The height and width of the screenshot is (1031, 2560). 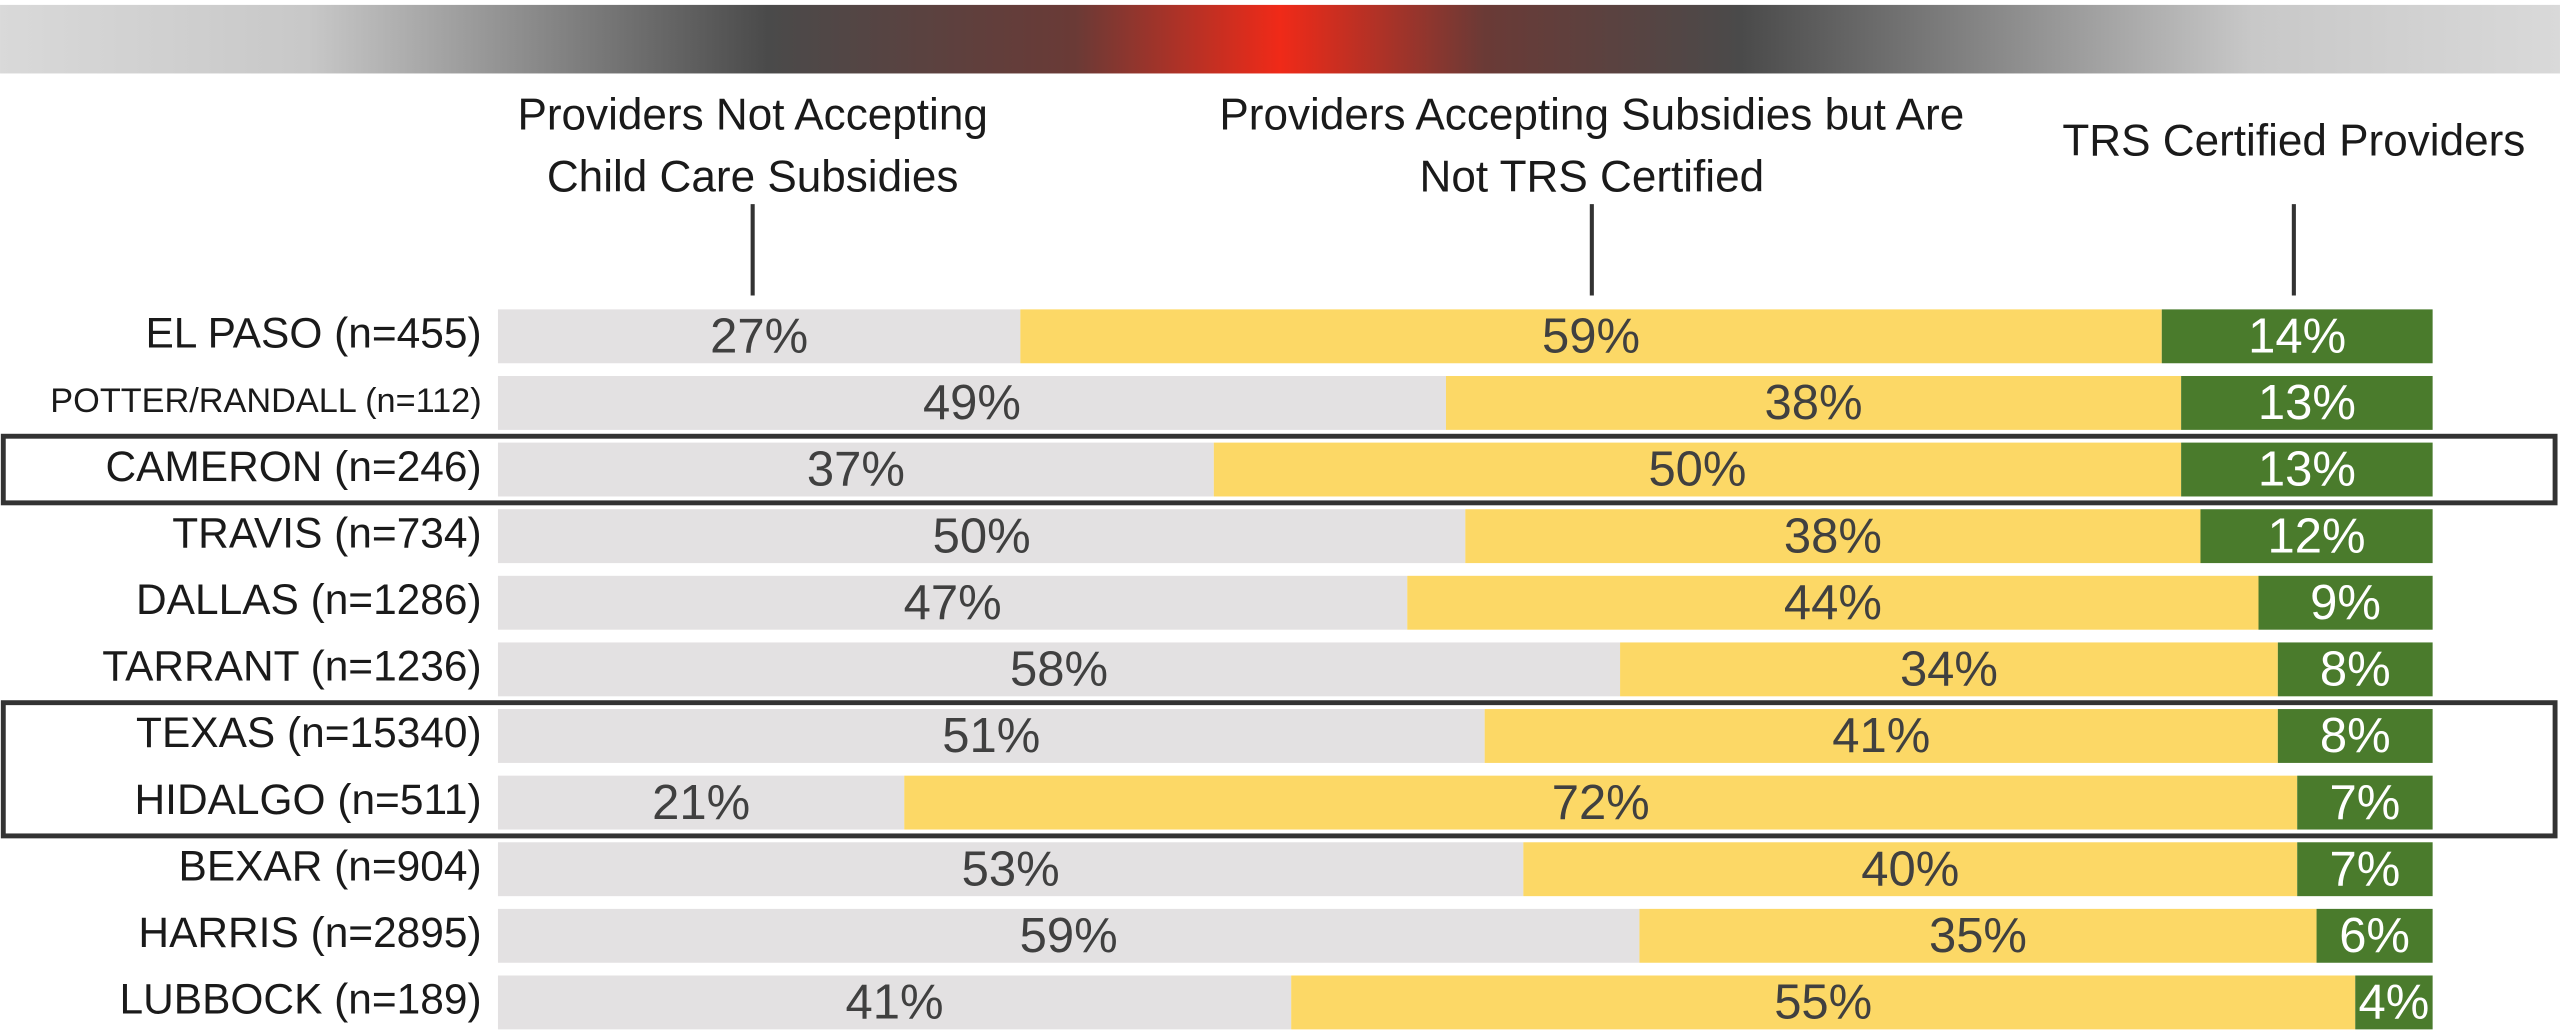 I want to click on value-label: 35%, so click(x=1978, y=936).